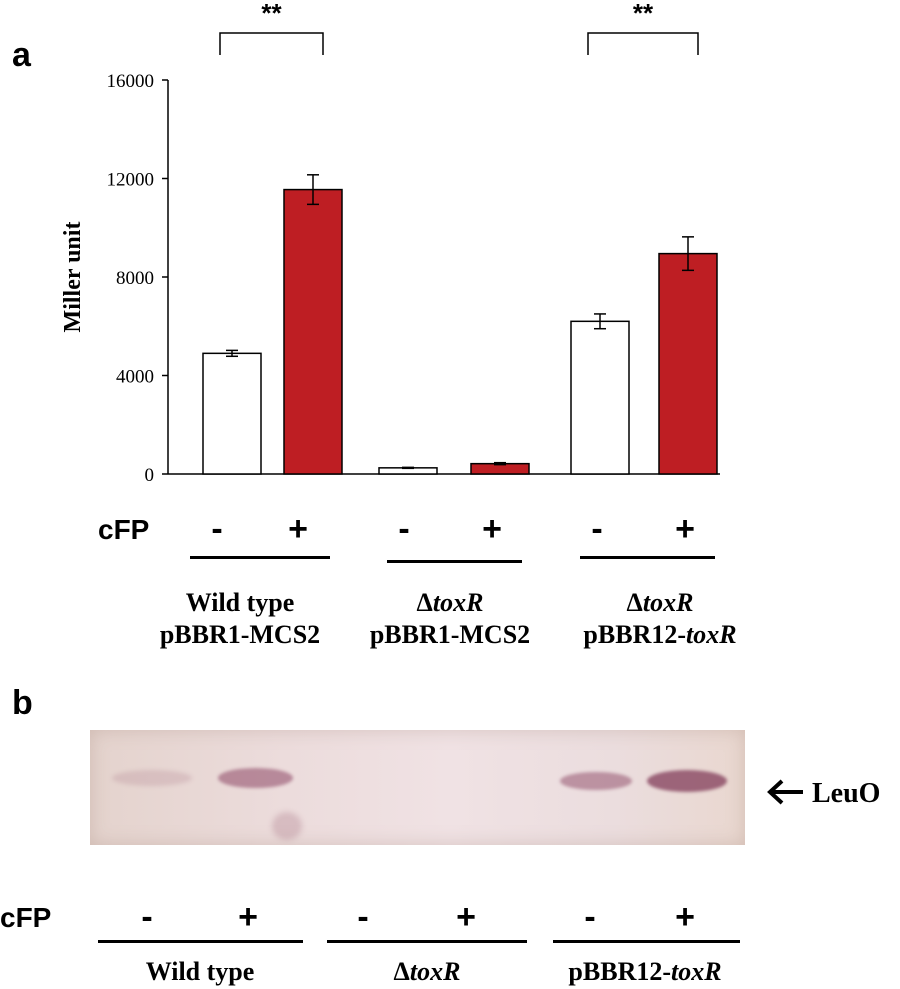  Describe the element at coordinates (135, 278) in the screenshot. I see `y-tick-label: 8000` at that location.